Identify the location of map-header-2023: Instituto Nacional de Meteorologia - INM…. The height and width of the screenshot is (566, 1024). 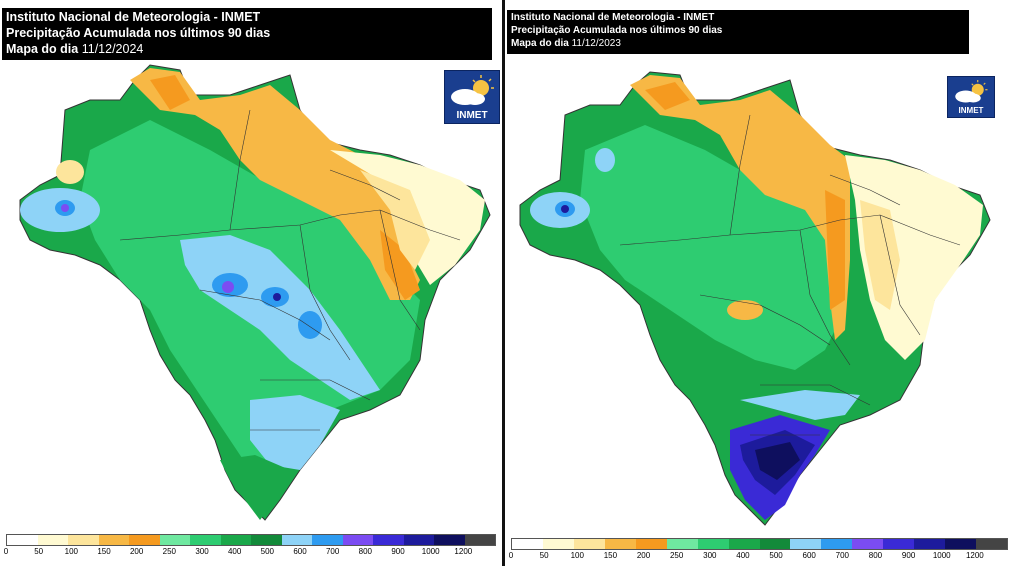
(738, 32).